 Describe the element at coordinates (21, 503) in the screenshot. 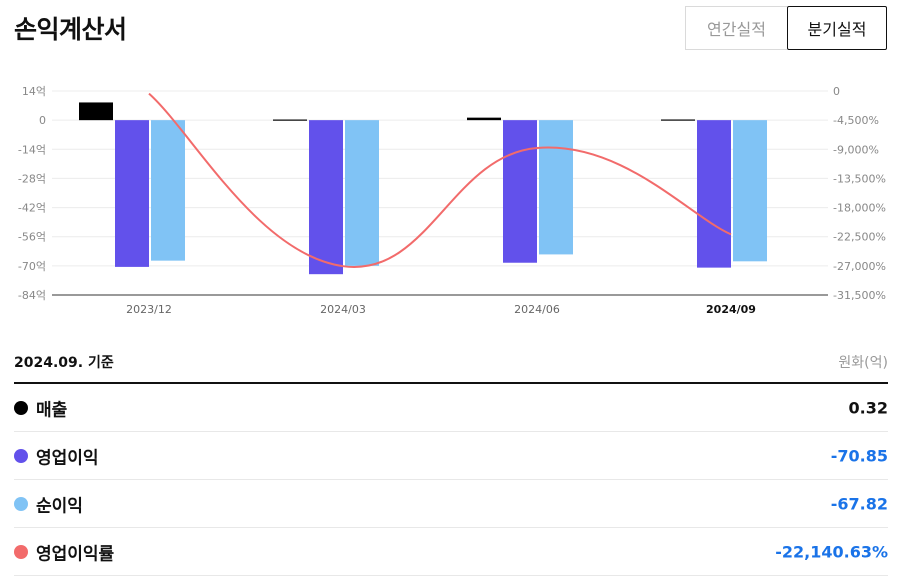

I see `net-income-legend-dot` at that location.